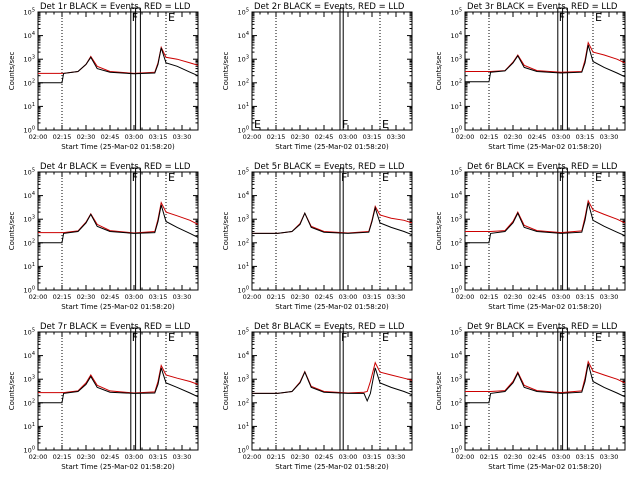 The width and height of the screenshot is (640, 480). What do you see at coordinates (542, 167) in the screenshot?
I see `panel-title: Det 6r BLACK = Events, RED = LLD` at bounding box center [542, 167].